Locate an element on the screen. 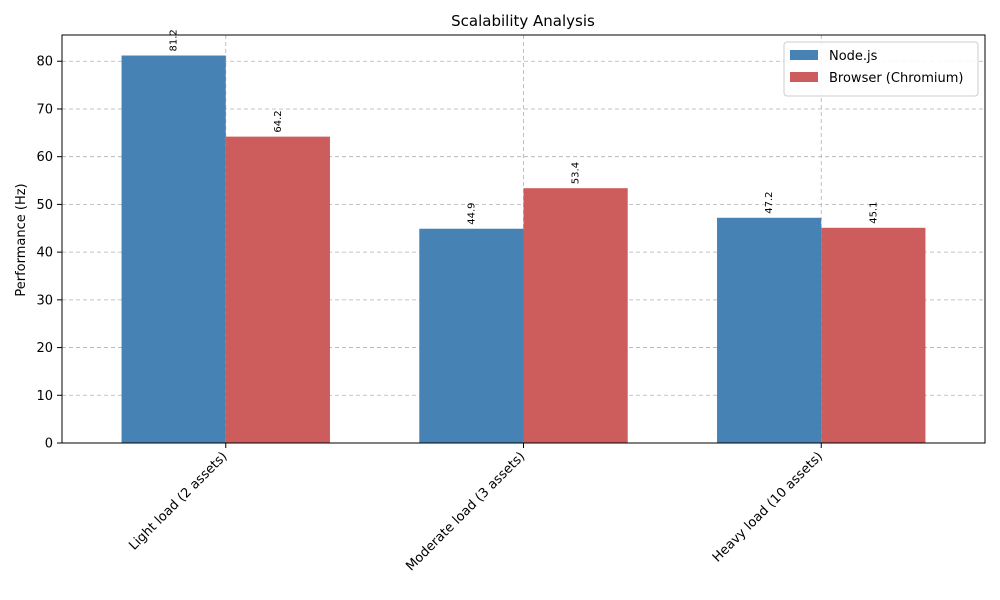 This screenshot has width=1000, height=600. data-label: 81.2 is located at coordinates (174, 40).